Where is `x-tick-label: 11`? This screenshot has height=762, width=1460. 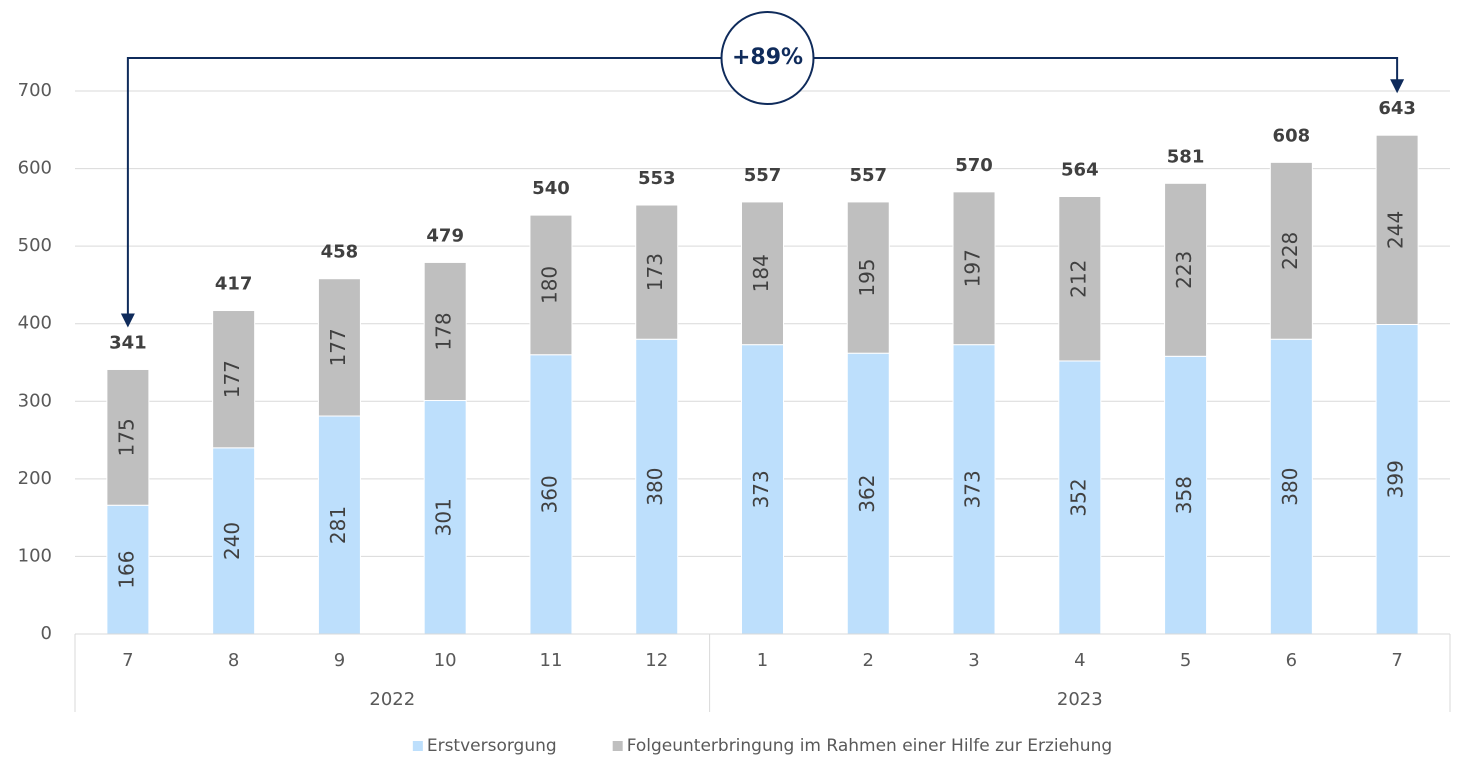 x-tick-label: 11 is located at coordinates (551, 660).